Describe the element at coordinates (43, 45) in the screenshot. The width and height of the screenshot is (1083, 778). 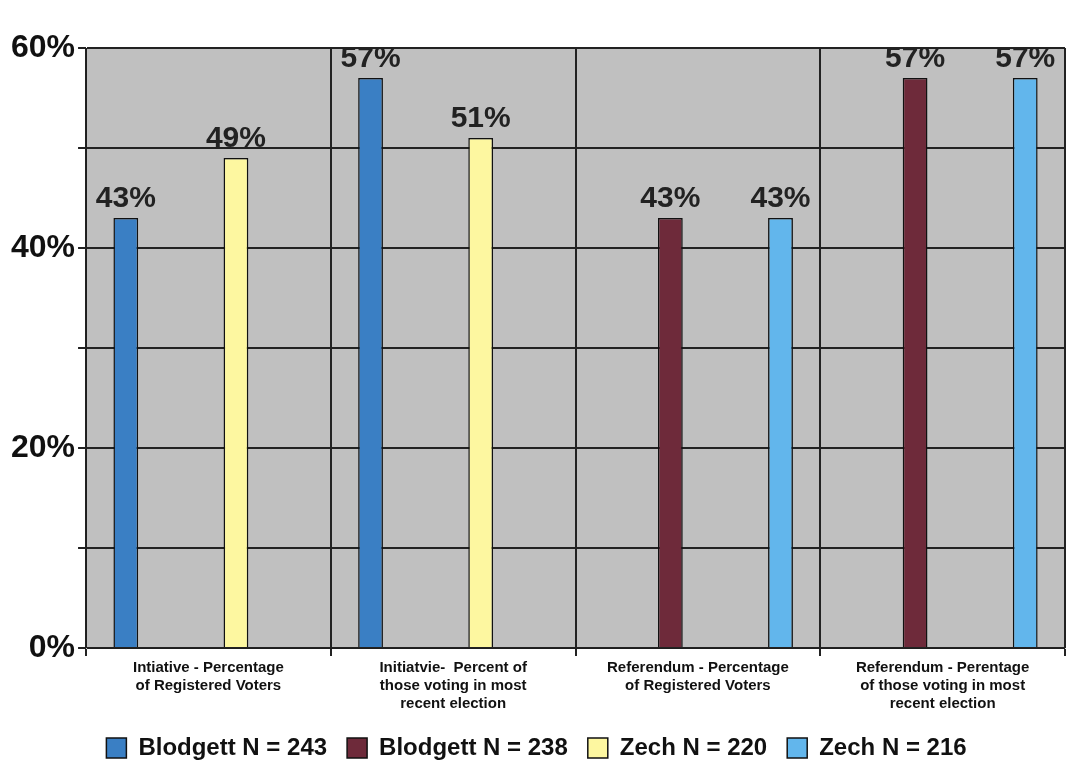
I see `y-tick-label: 60%` at that location.